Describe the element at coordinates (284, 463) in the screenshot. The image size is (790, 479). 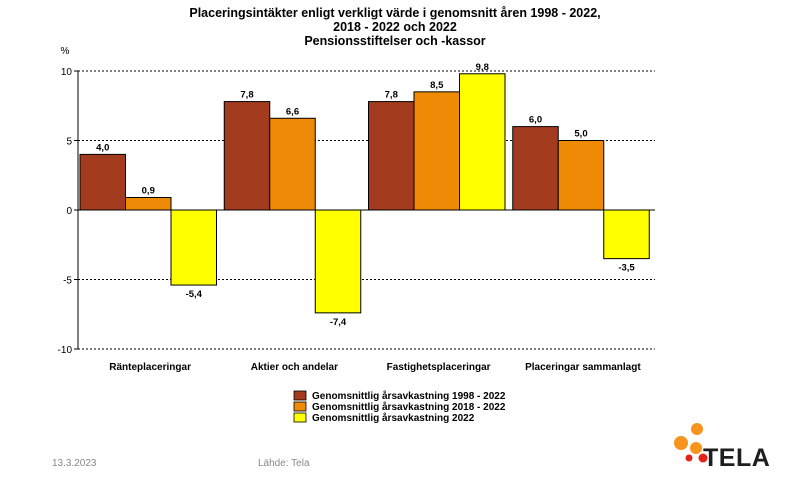
I see `footer-source: Lähde: Tela` at that location.